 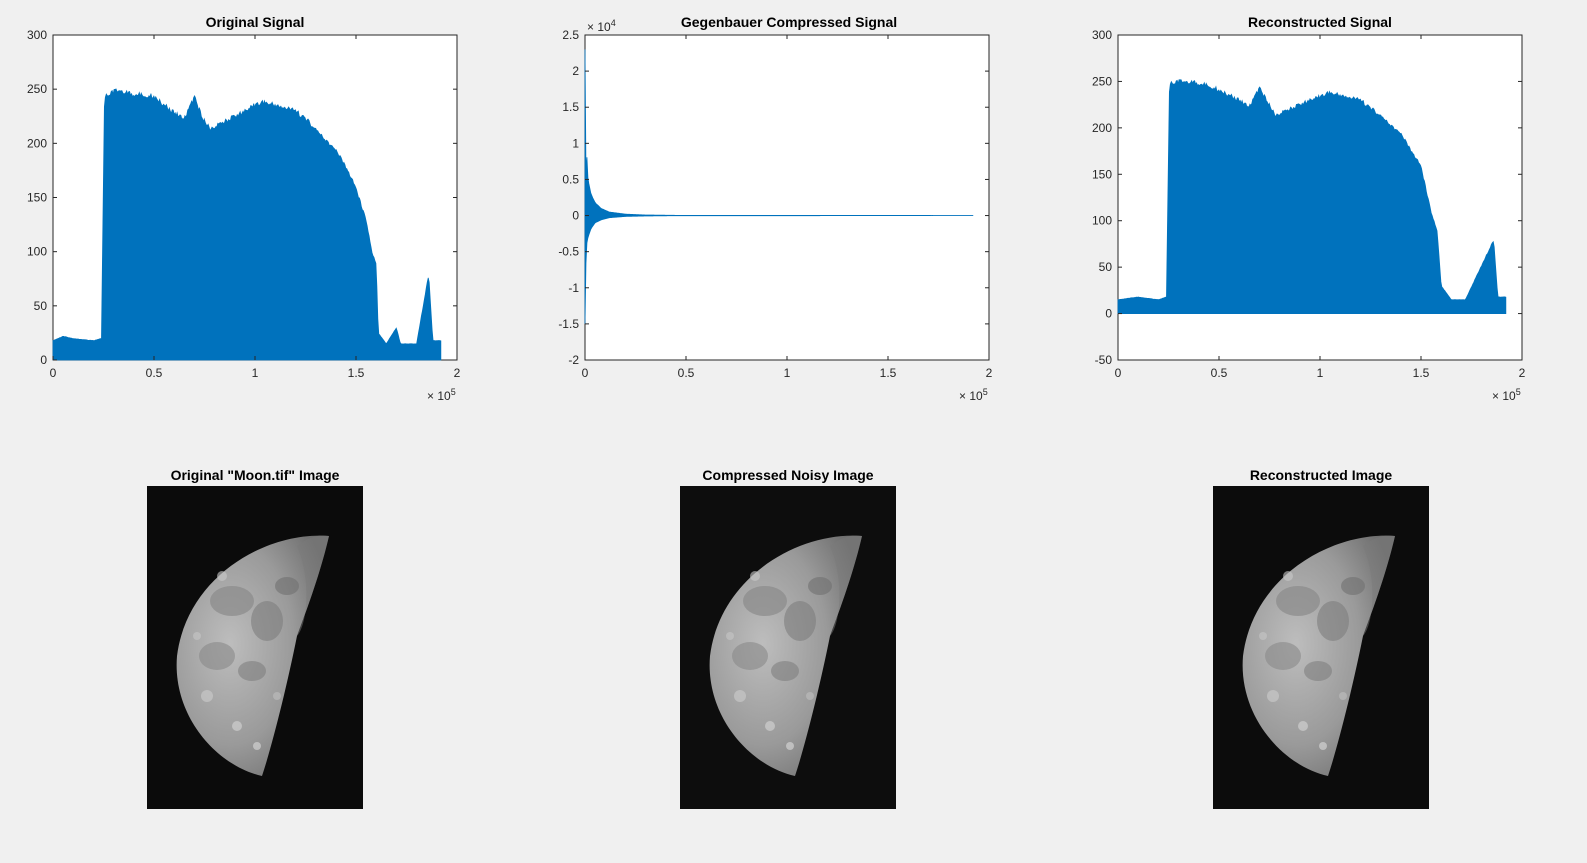 I want to click on y-tick-label: -1, so click(x=573, y=288).